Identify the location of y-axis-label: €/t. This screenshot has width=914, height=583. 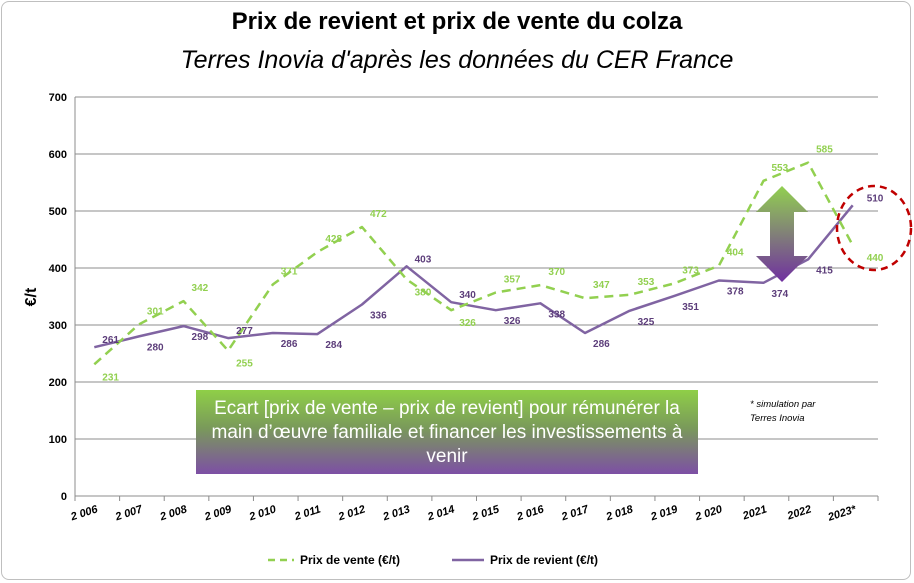
(31, 296).